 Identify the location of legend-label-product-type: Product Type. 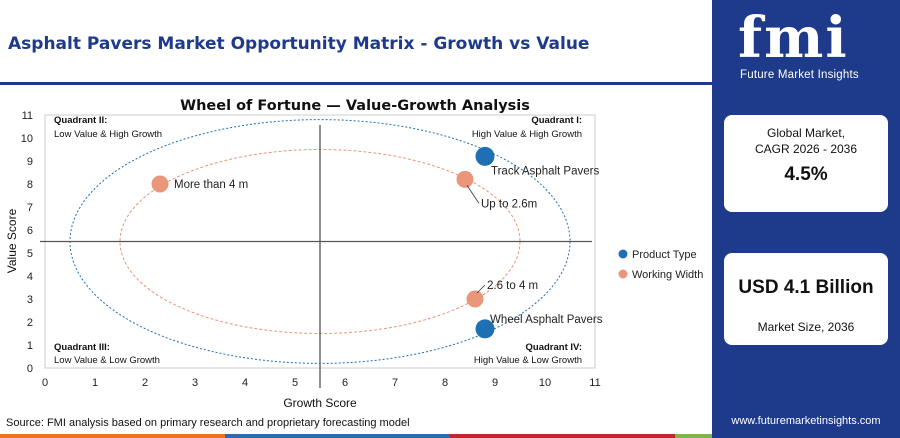
(664, 255).